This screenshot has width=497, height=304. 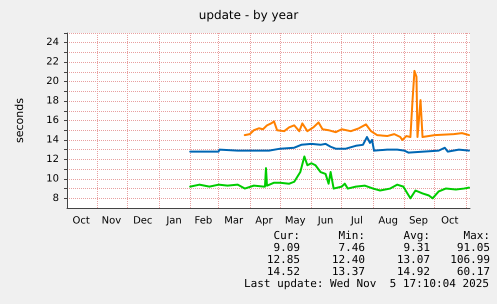 What do you see at coordinates (112, 221) in the screenshot?
I see `x-tick-label: Nov` at bounding box center [112, 221].